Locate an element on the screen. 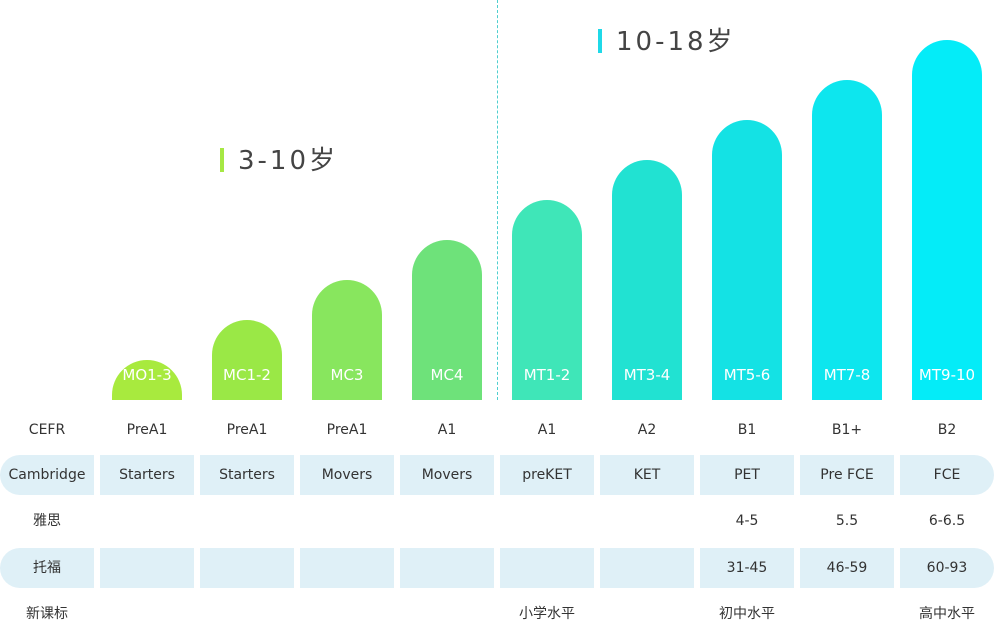 The image size is (994, 634). bar-label: MT7-8 is located at coordinates (847, 375).